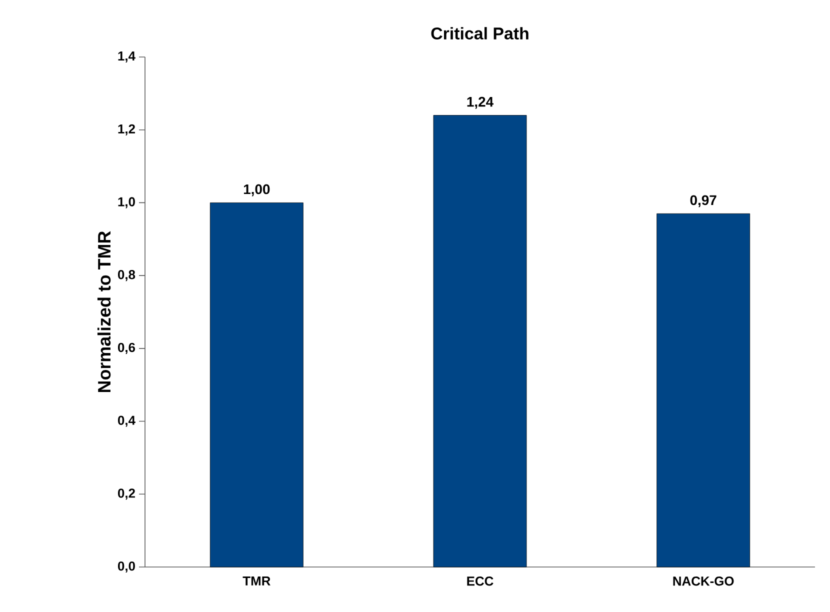  Describe the element at coordinates (256, 581) in the screenshot. I see `x-tick-label: TMR` at that location.